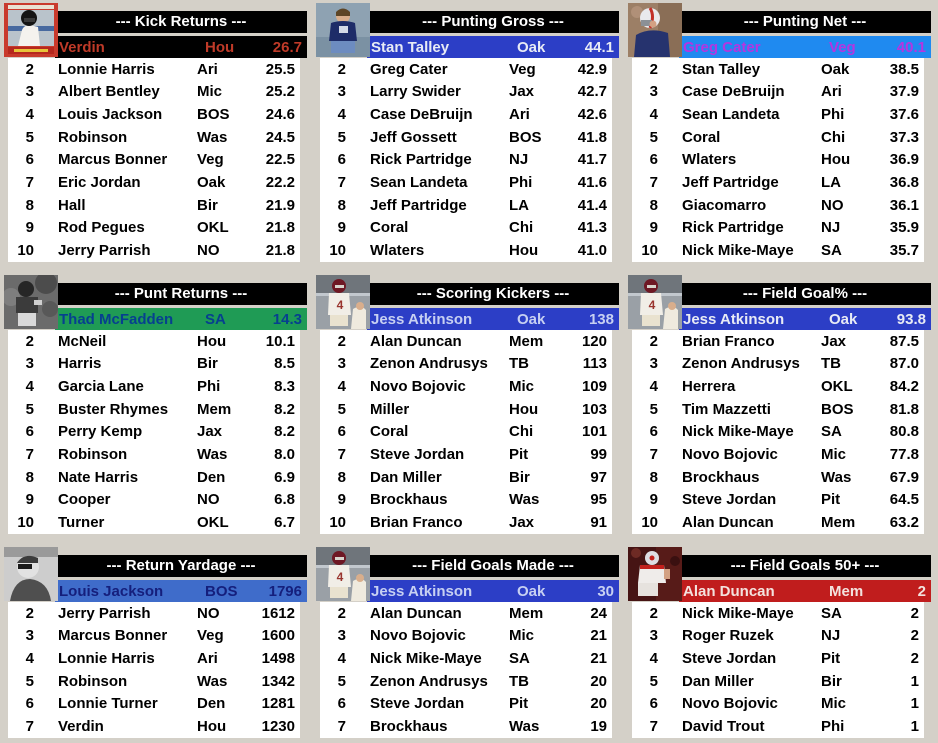 This screenshot has width=938, height=743. Describe the element at coordinates (210, 636) in the screenshot. I see `row-team: Veg` at that location.